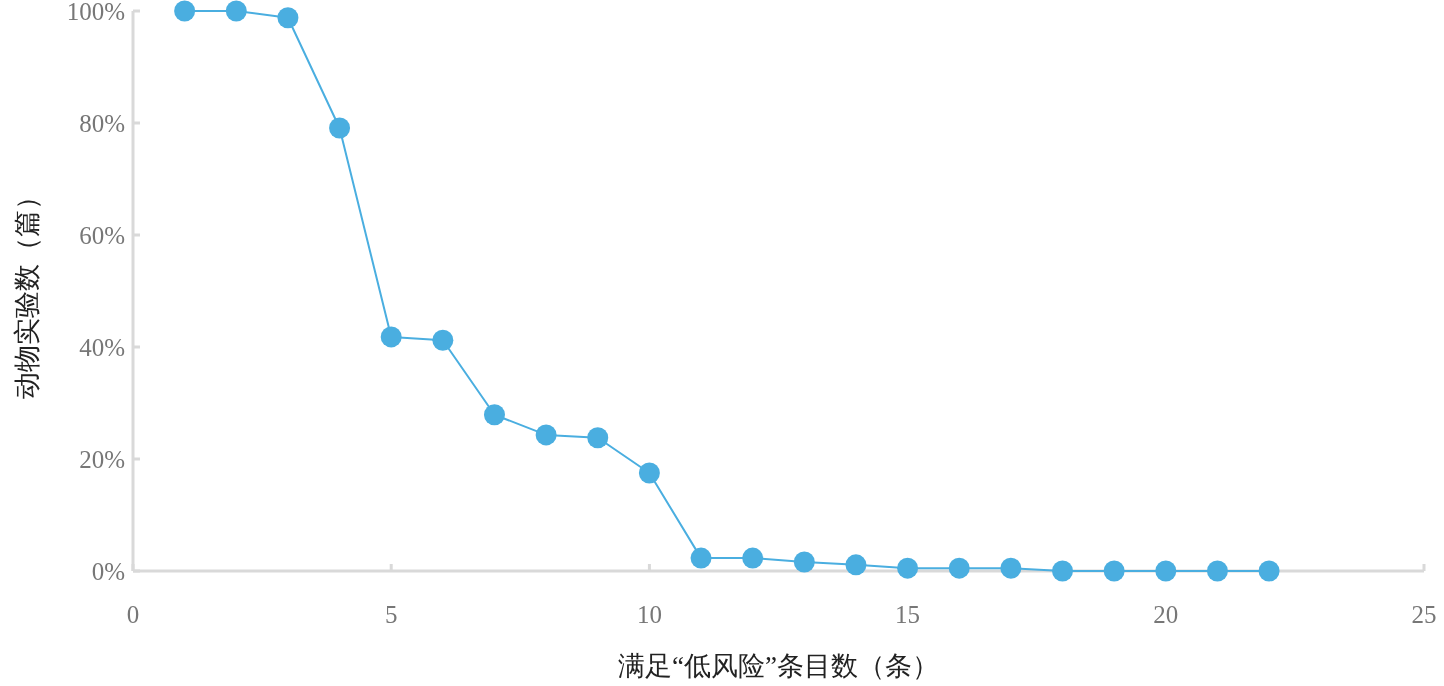  What do you see at coordinates (27, 291) in the screenshot?
I see `y-axis-title: 动物实验数（篇）` at bounding box center [27, 291].